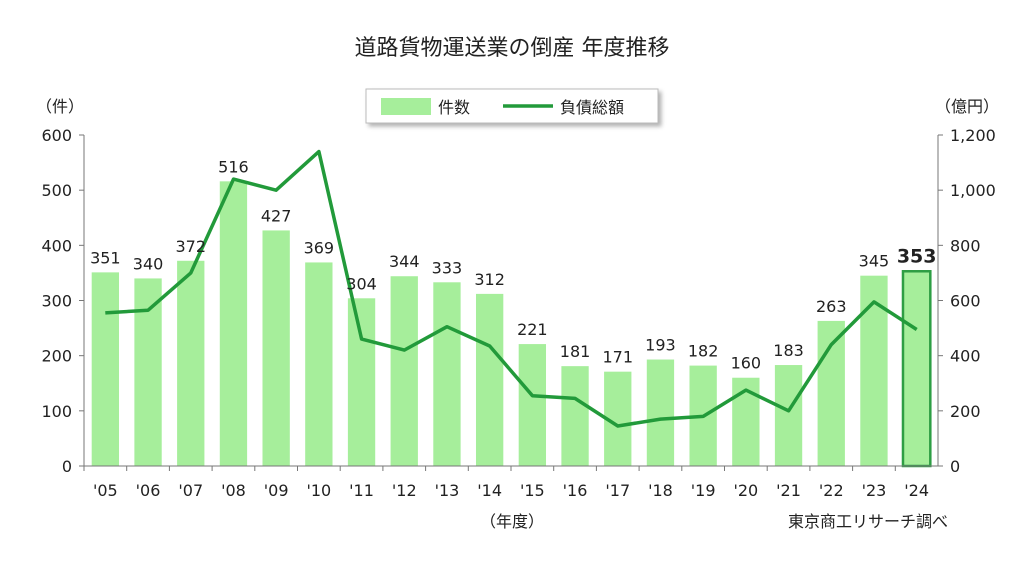 The width and height of the screenshot is (1024, 576). What do you see at coordinates (955, 466) in the screenshot?
I see `y-right-tick-label: 0` at bounding box center [955, 466].